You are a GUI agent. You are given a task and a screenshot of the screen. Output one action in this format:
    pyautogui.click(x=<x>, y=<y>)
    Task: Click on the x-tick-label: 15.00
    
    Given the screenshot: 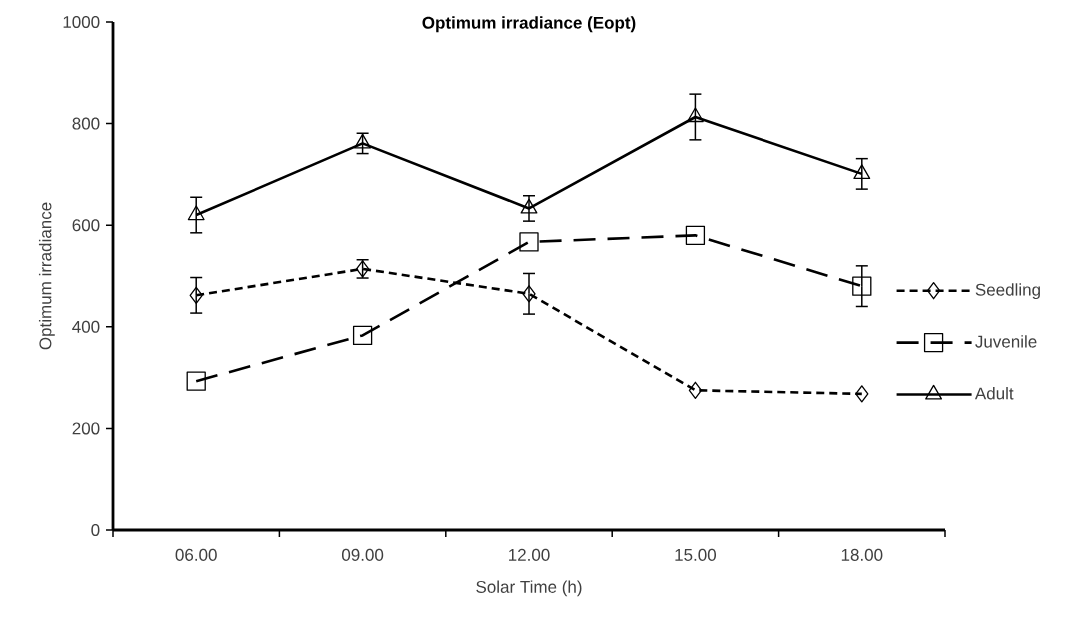 What is the action you would take?
    pyautogui.click(x=696, y=554)
    